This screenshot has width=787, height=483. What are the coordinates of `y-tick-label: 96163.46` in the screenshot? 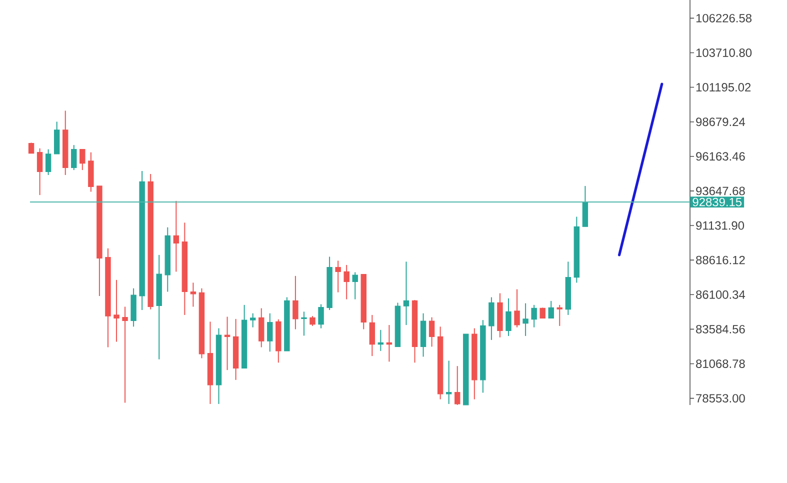 It's located at (720, 156).